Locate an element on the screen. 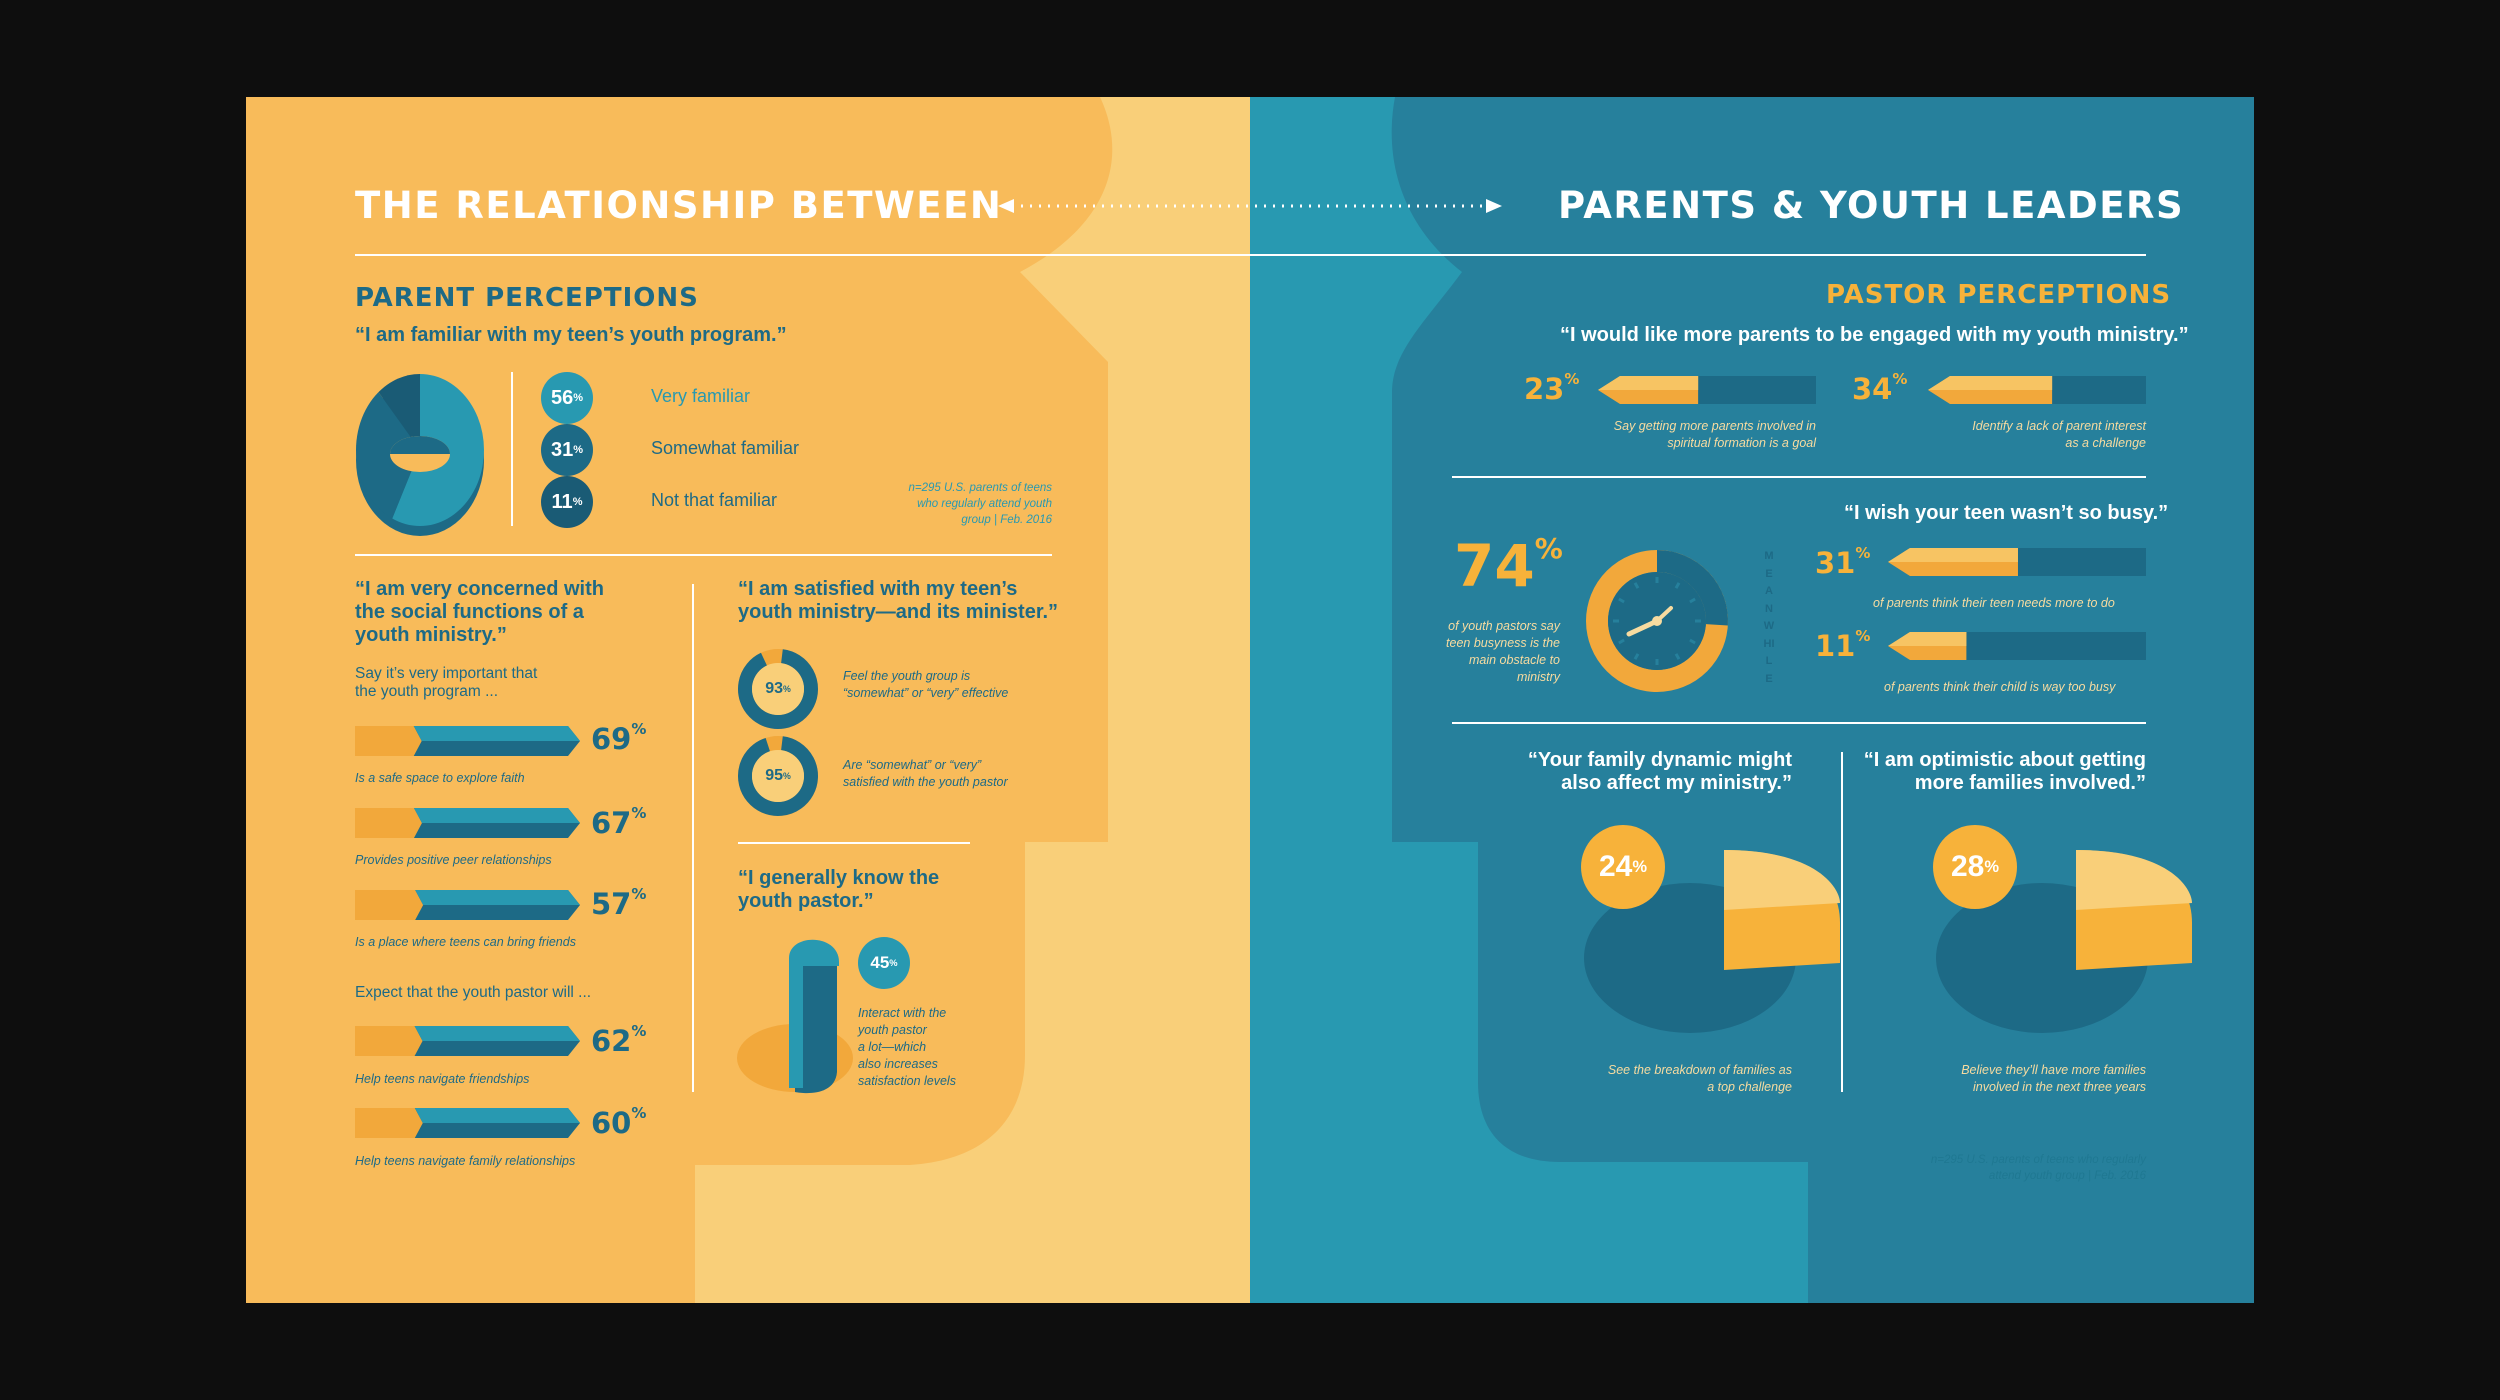 The height and width of the screenshot is (1400, 2500). bar-caption-friendships: Help teens navigate friendships is located at coordinates (442, 1079).